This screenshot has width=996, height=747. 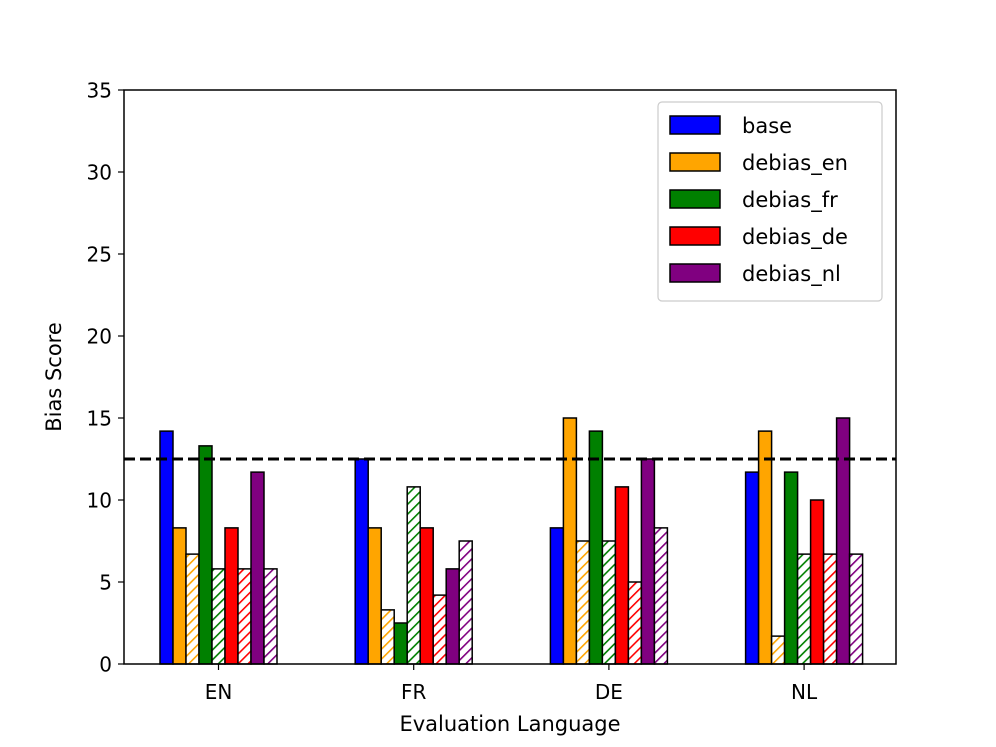 What do you see at coordinates (244, 616) in the screenshot?
I see `bar-debias_de-hatched-en` at bounding box center [244, 616].